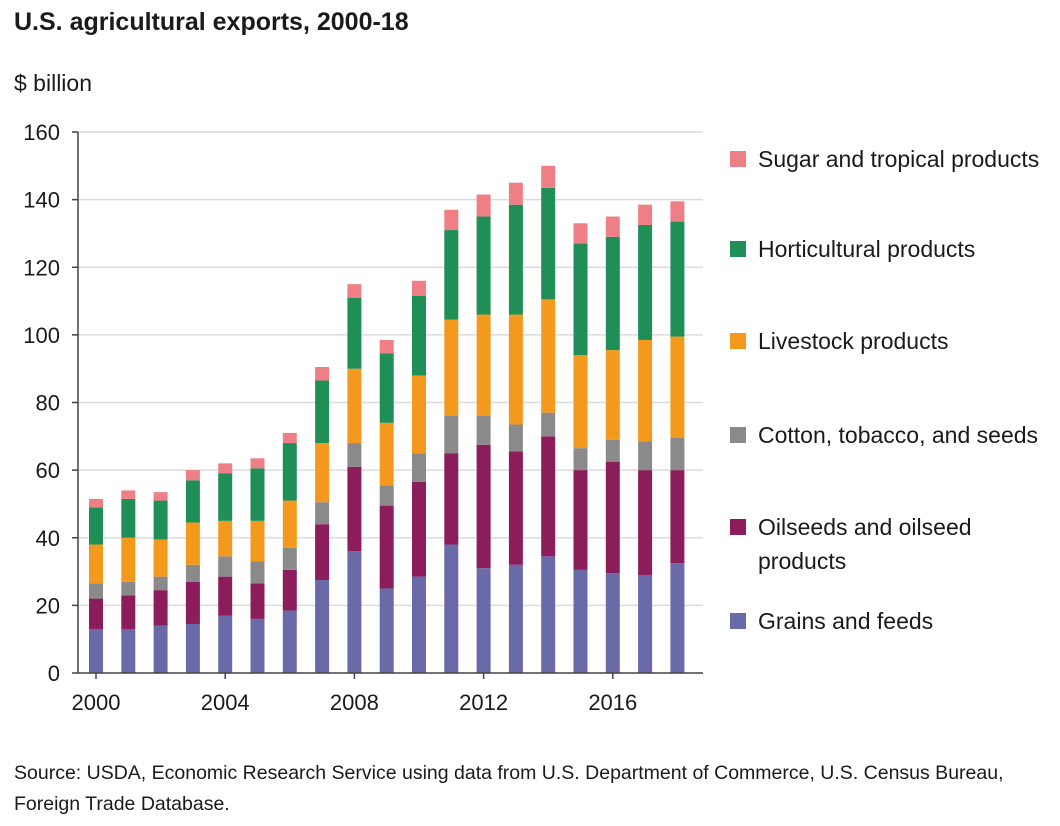 The height and width of the screenshot is (826, 1060). I want to click on bar-stack-2016, so click(612, 444).